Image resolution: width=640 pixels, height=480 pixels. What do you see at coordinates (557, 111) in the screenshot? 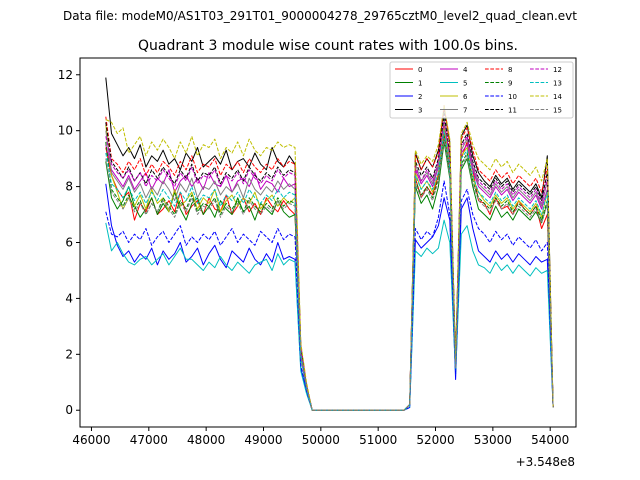
I see `legend-label-15: 15` at bounding box center [557, 111].